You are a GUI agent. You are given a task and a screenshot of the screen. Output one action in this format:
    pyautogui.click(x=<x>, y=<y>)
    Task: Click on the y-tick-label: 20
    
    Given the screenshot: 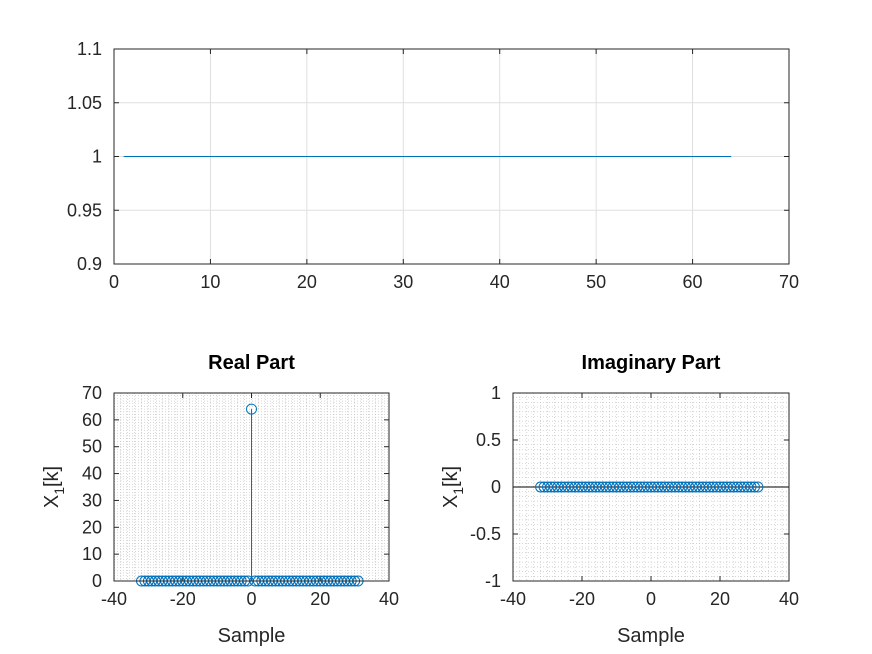 What is the action you would take?
    pyautogui.click(x=92, y=527)
    